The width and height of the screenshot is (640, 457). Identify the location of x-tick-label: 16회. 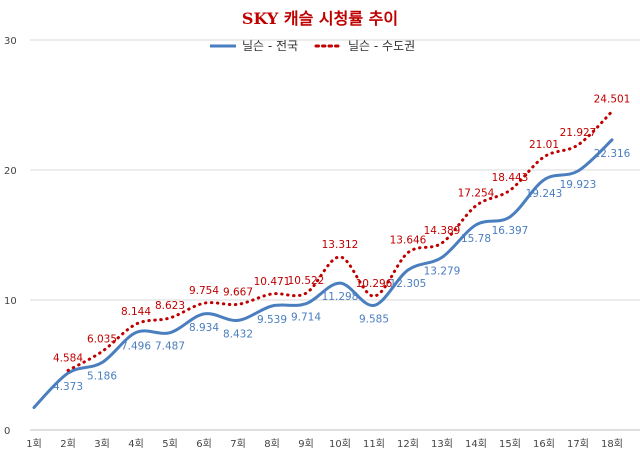
(544, 444).